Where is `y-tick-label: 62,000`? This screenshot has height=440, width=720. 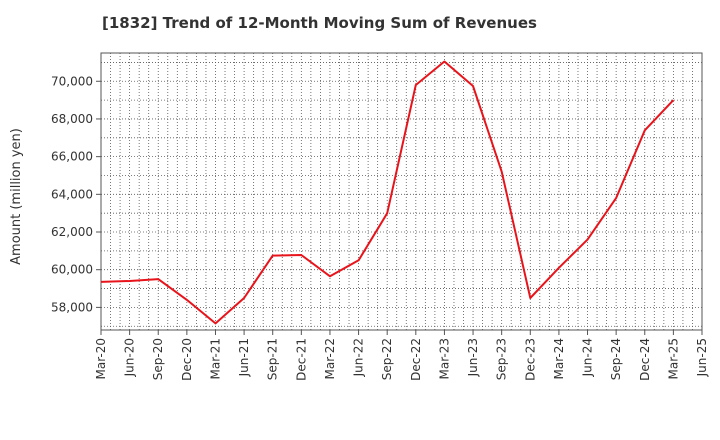 y-tick-label: 62,000 is located at coordinates (72, 232).